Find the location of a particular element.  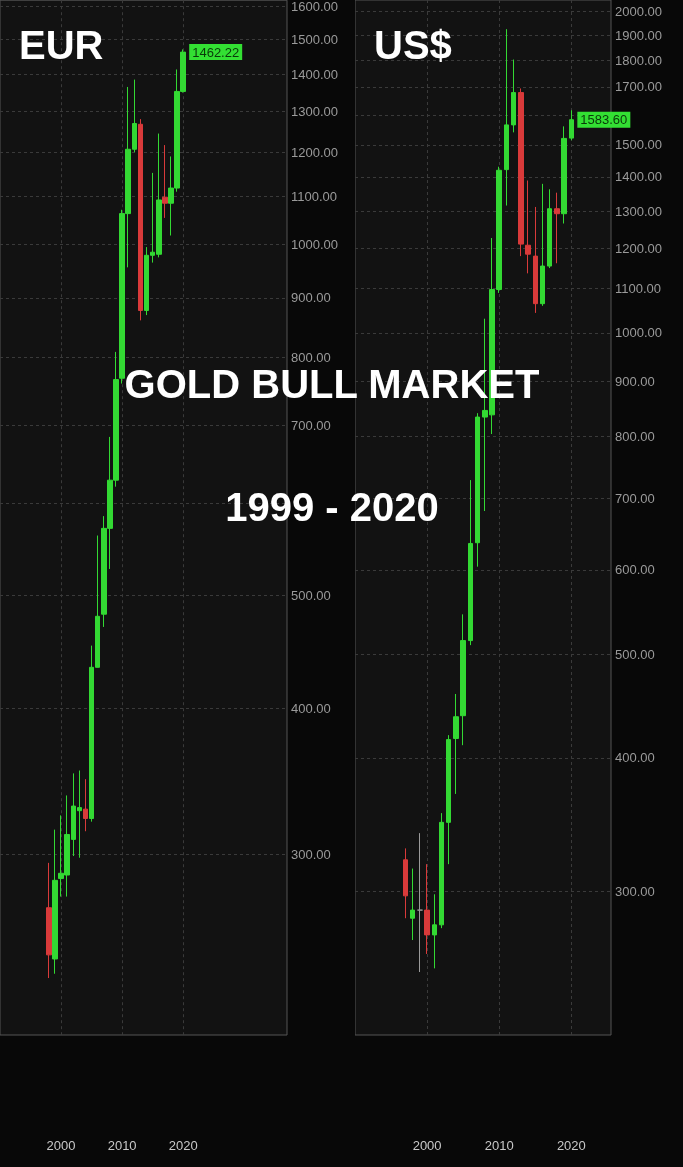

text: EUR is located at coordinates (61, 45).